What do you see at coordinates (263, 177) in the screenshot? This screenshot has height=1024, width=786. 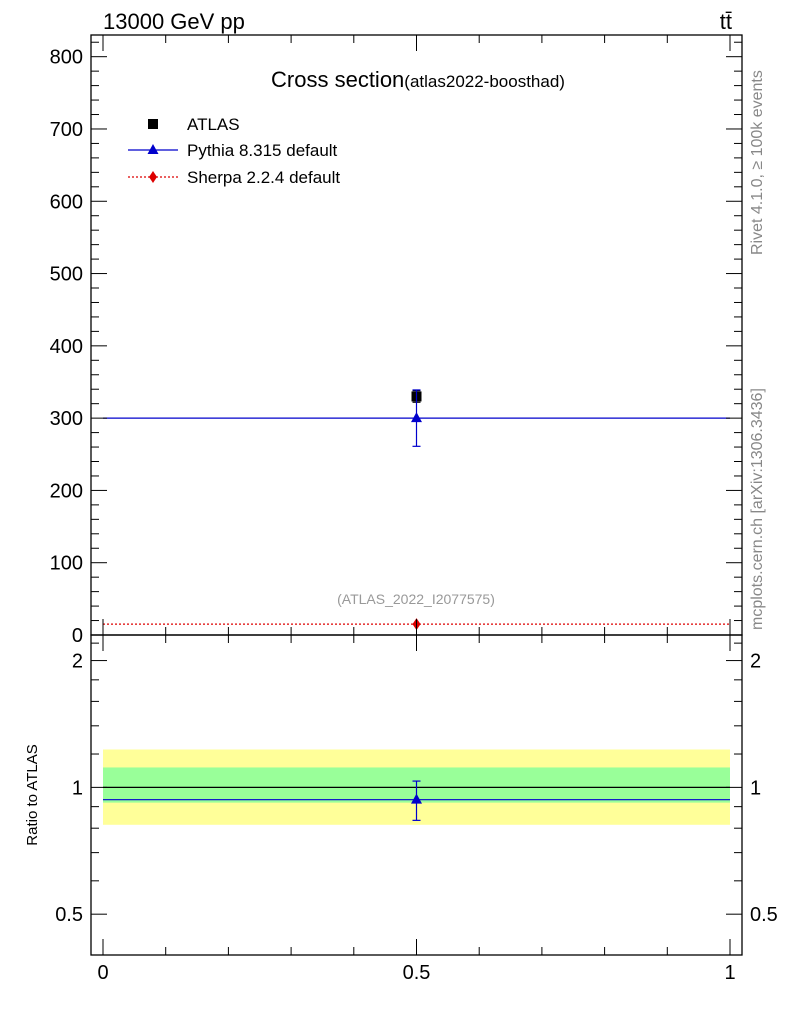 I see `legend-entry: Sherpa 2.2.4 default` at bounding box center [263, 177].